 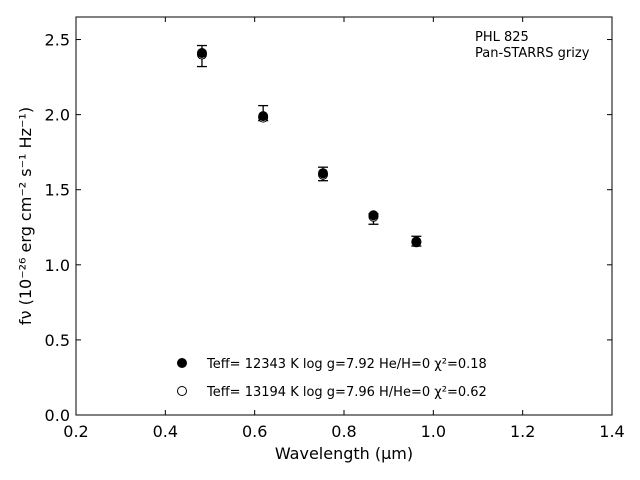 What do you see at coordinates (433, 431) in the screenshot?
I see `x-tick-label: 1.0` at bounding box center [433, 431].